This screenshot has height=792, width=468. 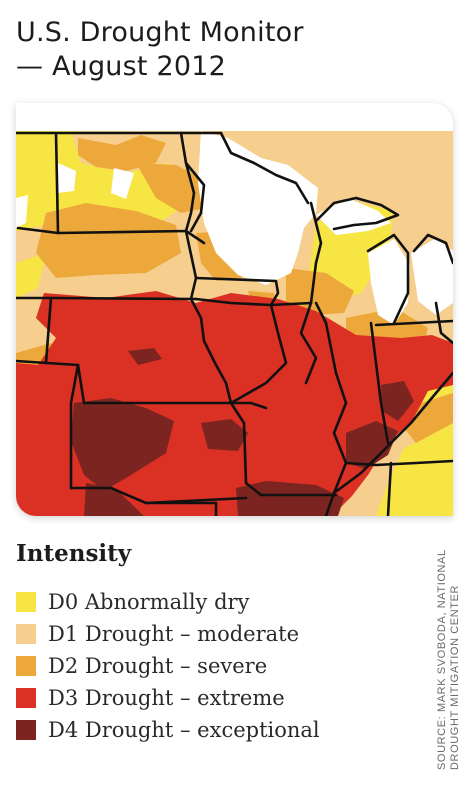 What do you see at coordinates (26, 698) in the screenshot?
I see `legend-swatch-d3` at bounding box center [26, 698].